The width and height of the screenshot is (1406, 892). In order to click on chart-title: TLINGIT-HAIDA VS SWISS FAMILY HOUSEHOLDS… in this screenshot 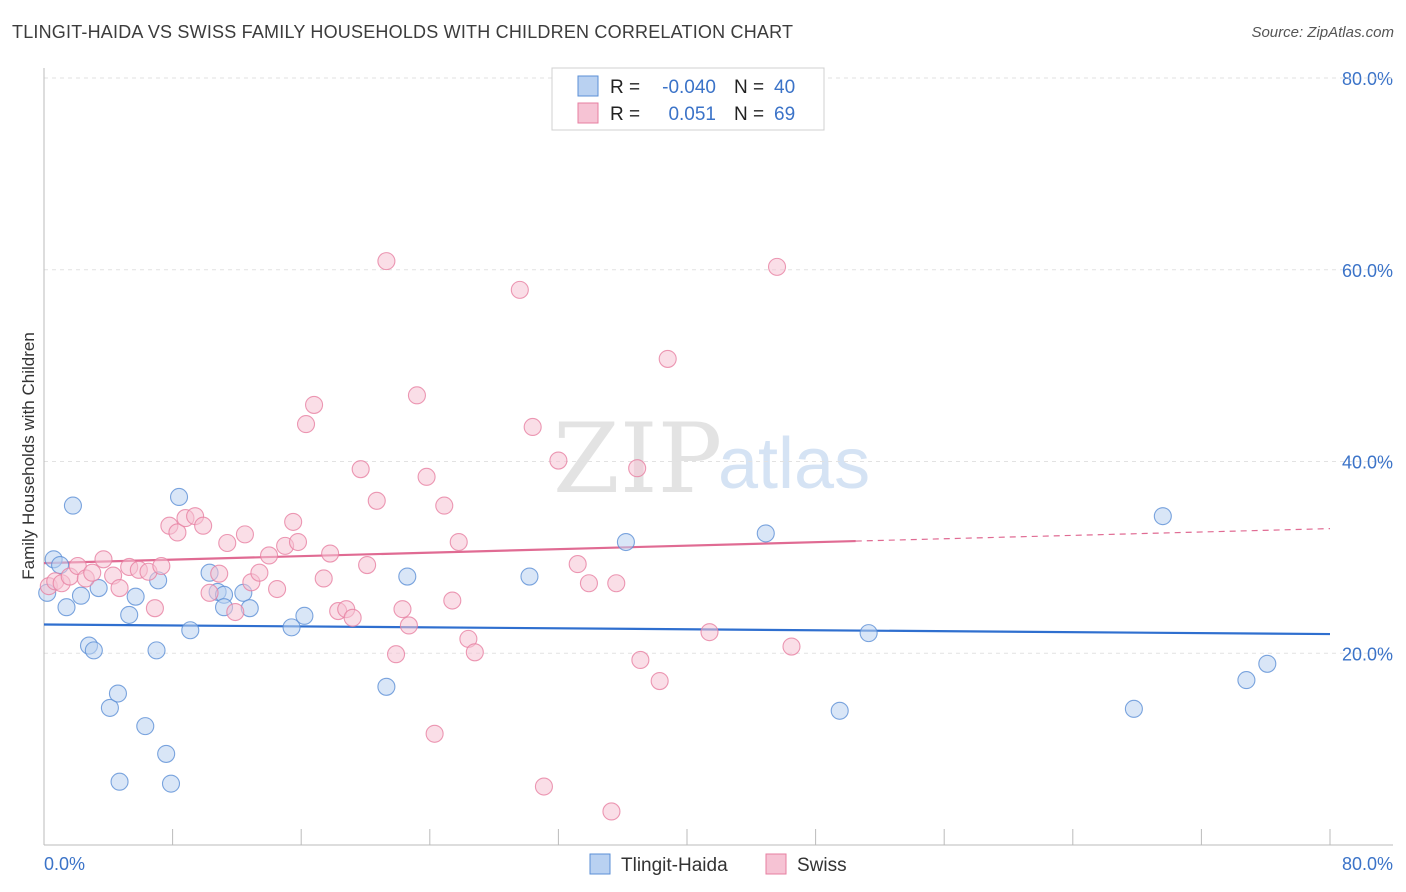, I will do `click(403, 32)`.